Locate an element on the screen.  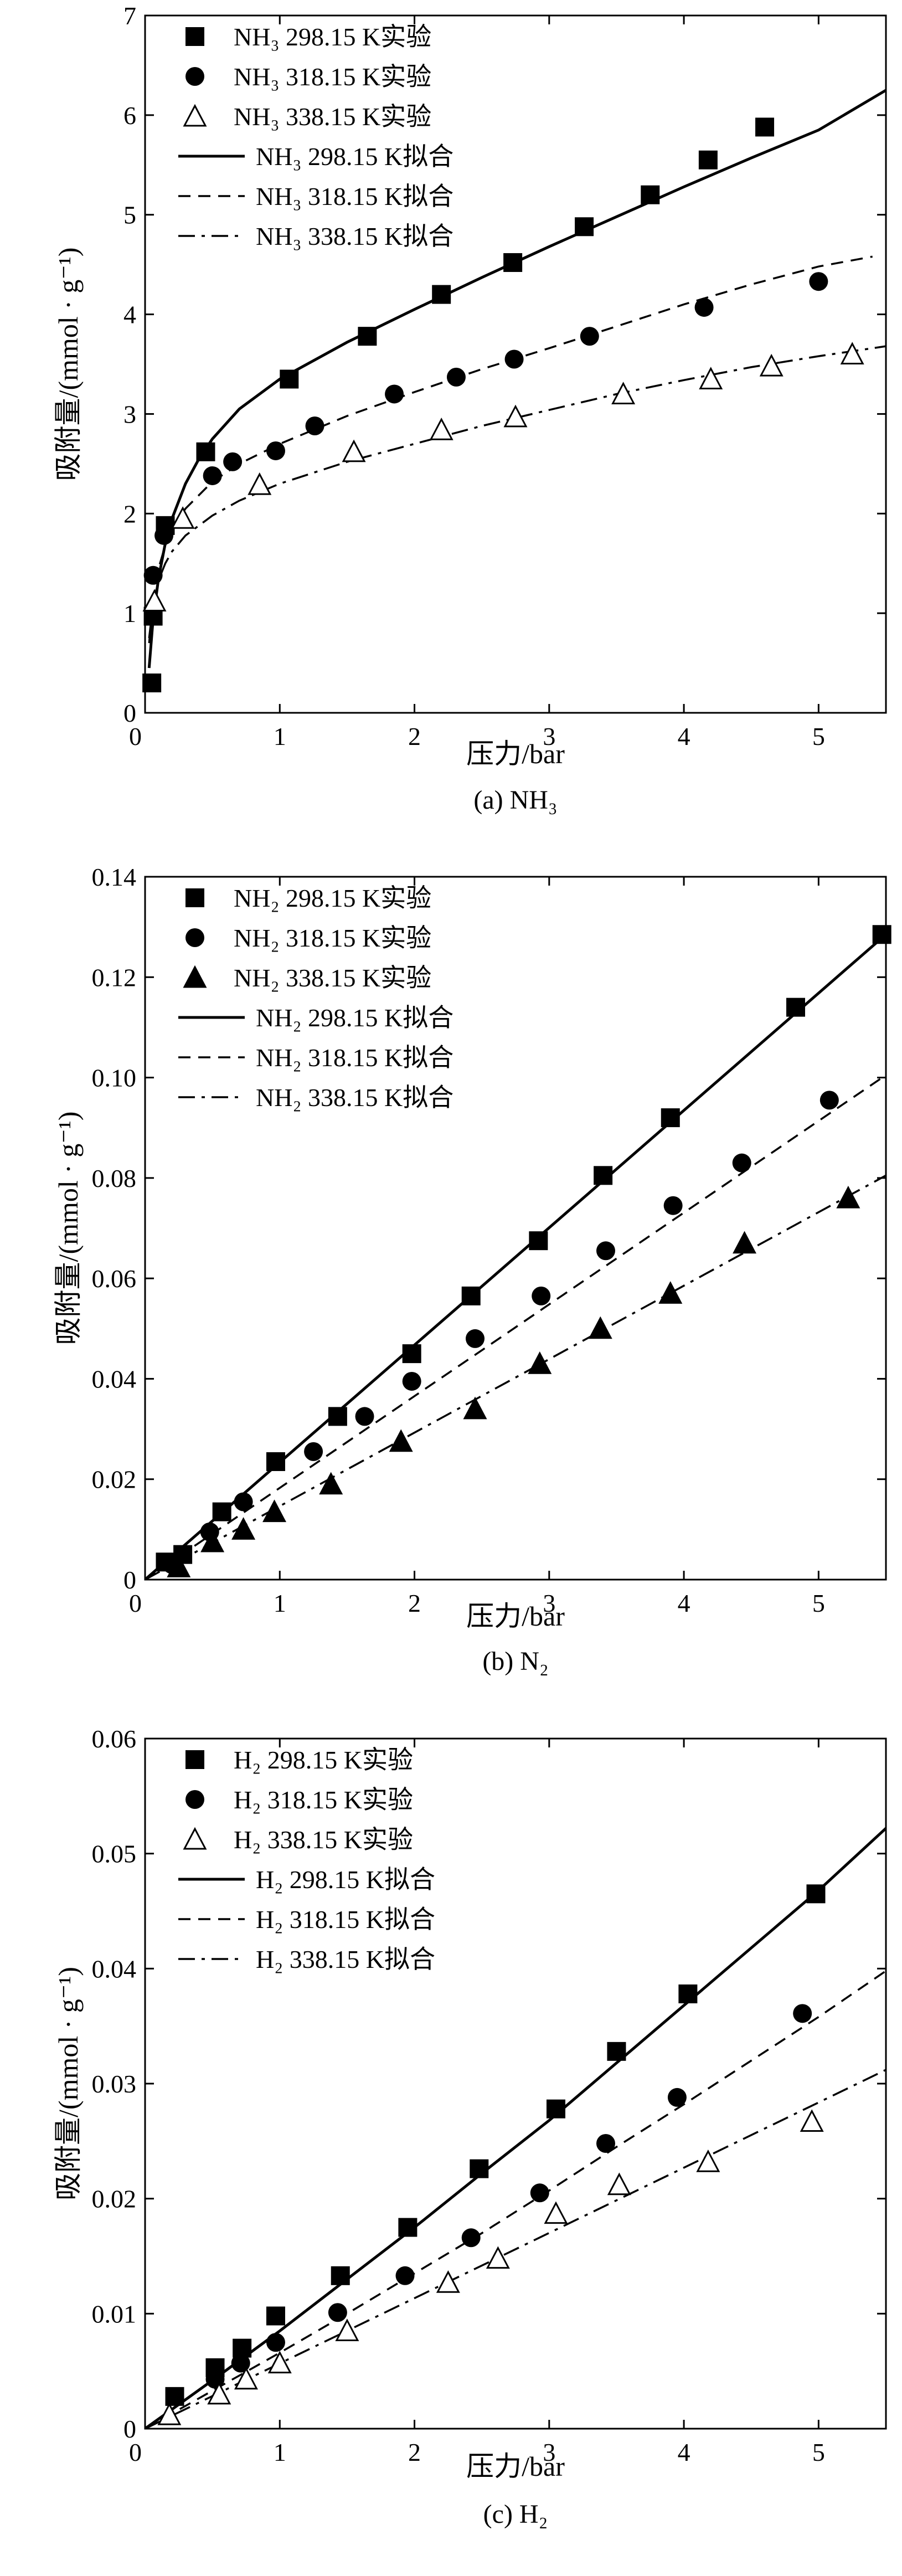
legend-label: NH₃ 338.15 K拟合 is located at coordinates (355, 236).